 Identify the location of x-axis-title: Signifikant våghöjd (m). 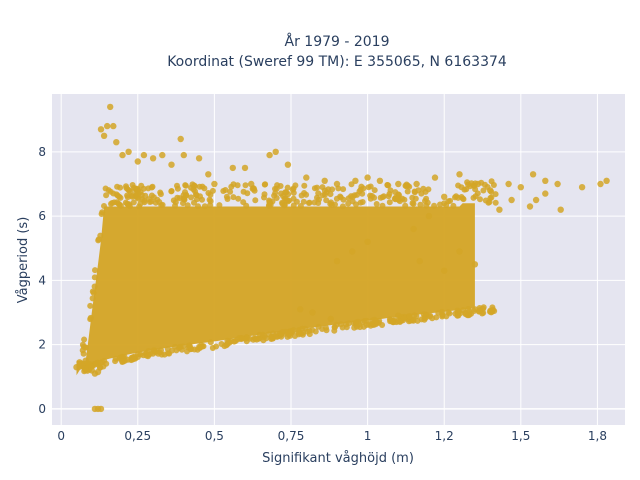
(338, 458).